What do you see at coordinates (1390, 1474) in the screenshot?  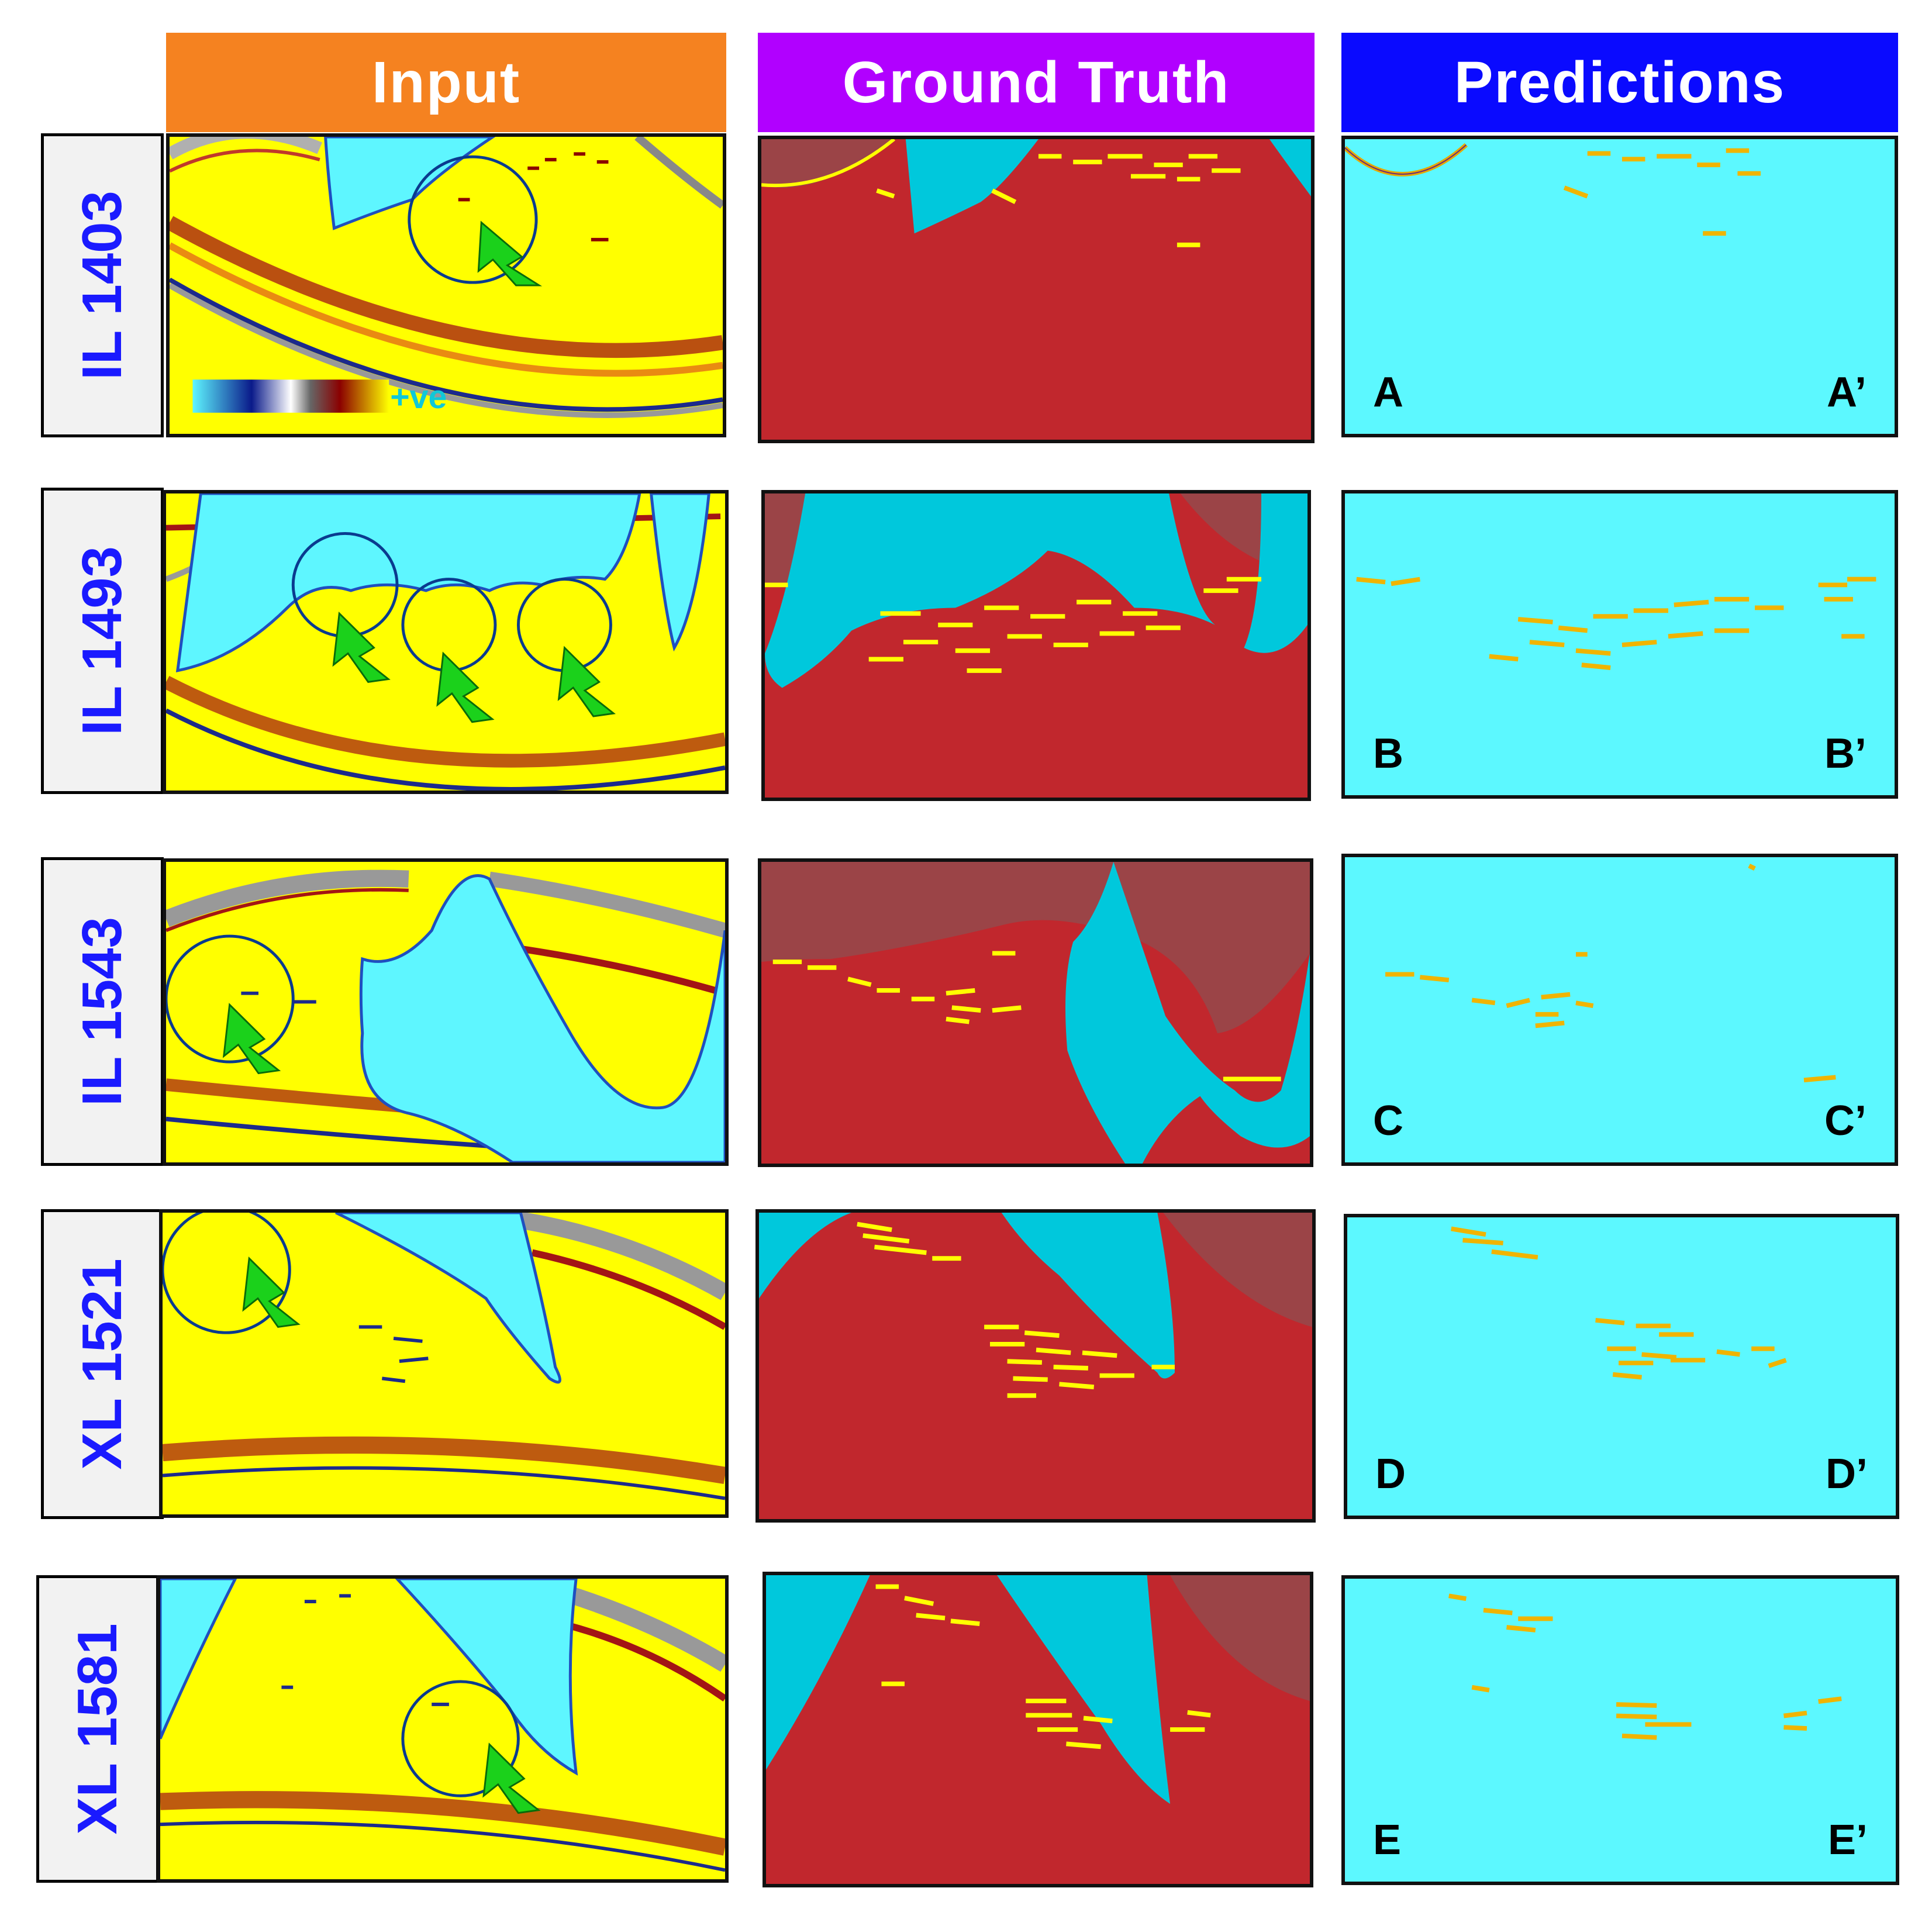 I see `section-start-marker: D` at bounding box center [1390, 1474].